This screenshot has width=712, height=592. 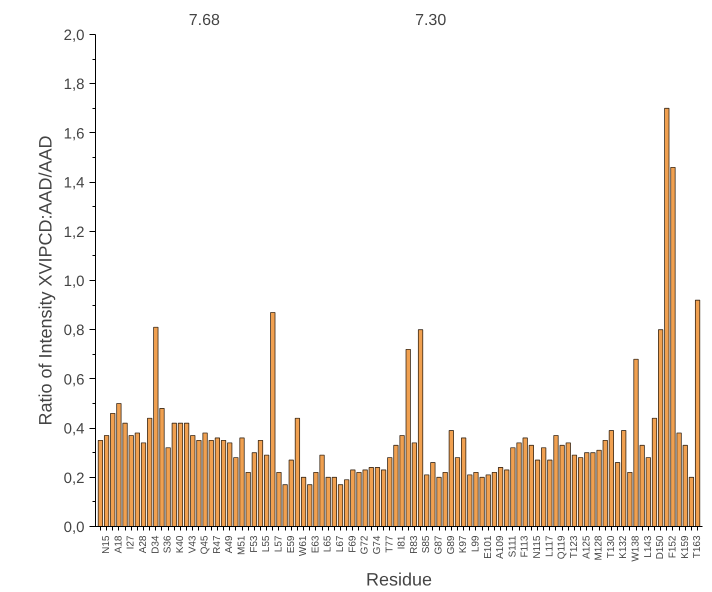 What do you see at coordinates (74, 281) in the screenshot?
I see `y-tick-label: 1,0` at bounding box center [74, 281].